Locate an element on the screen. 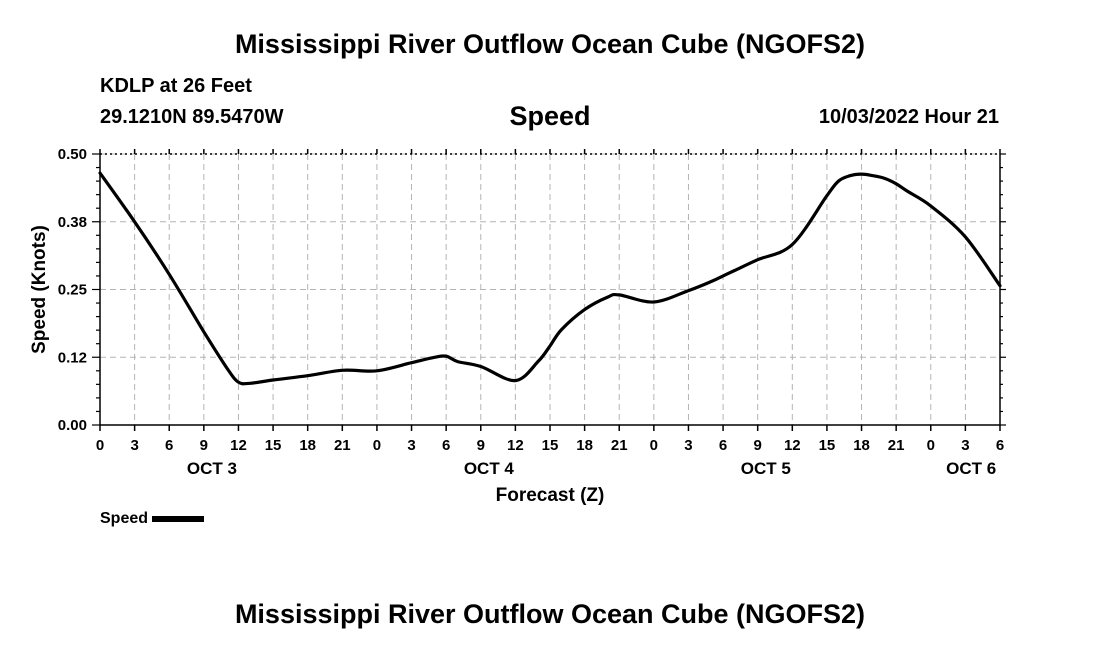  station-coordinates: 29.1210N 89.5470W is located at coordinates (192, 117).